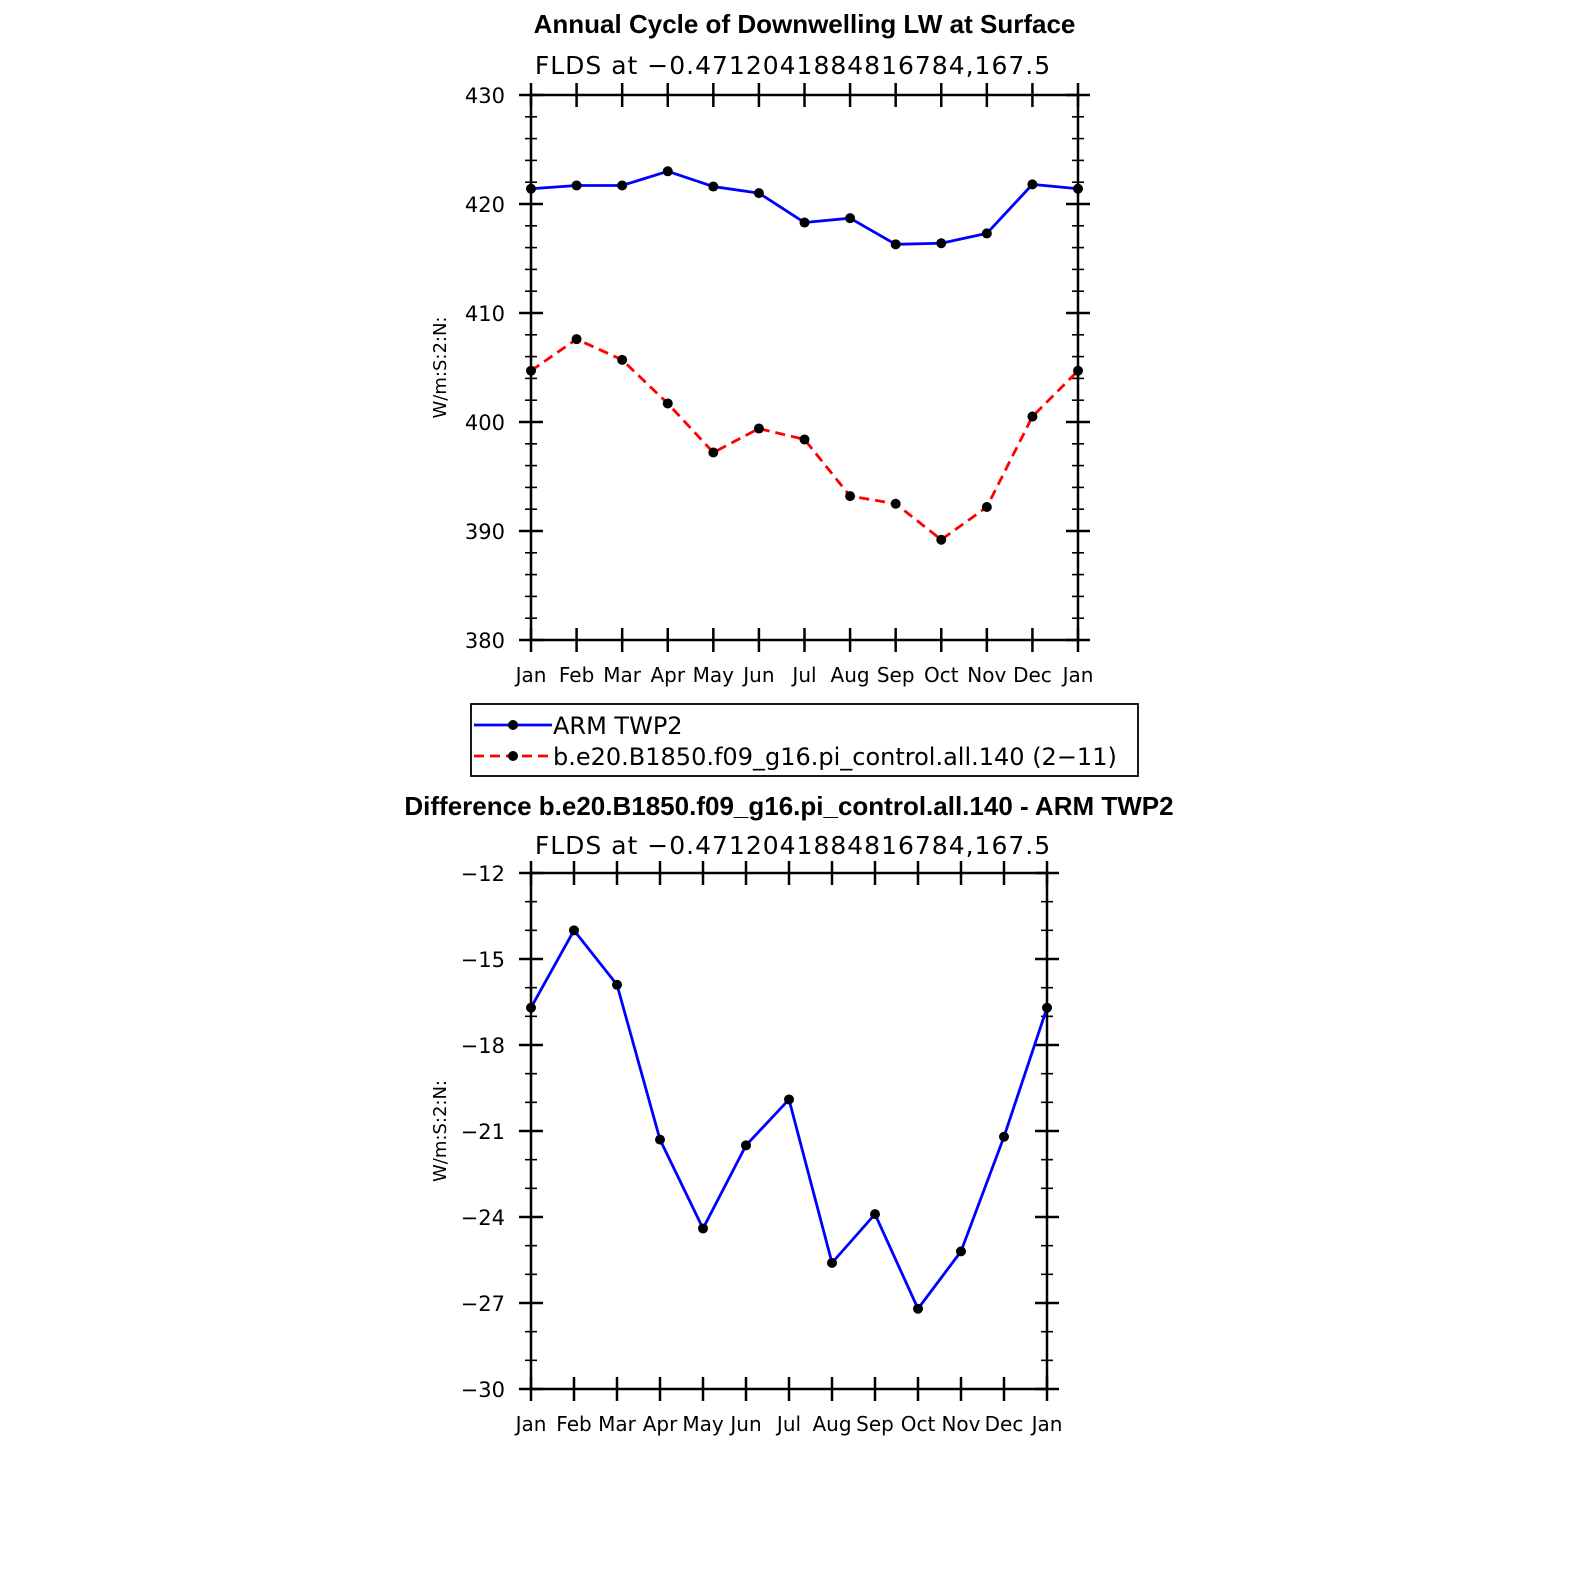 The image size is (1574, 1574). What do you see at coordinates (576, 675) in the screenshot?
I see `chart1-x-tick-label: Feb` at bounding box center [576, 675].